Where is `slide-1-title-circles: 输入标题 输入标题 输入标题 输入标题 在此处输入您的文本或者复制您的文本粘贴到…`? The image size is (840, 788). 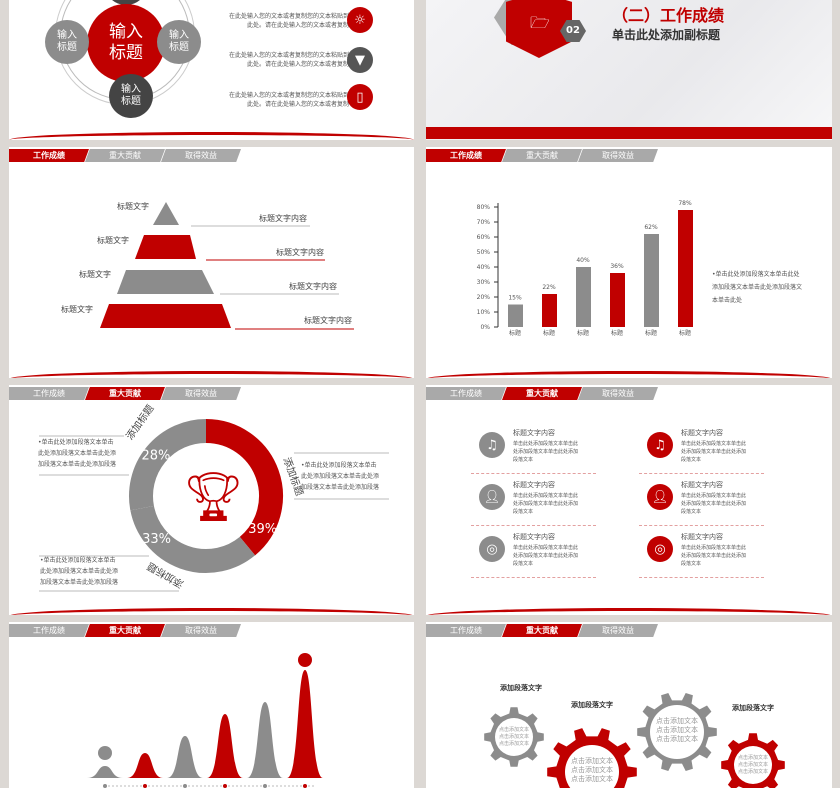
slide-1-title-circles: 输入标题 输入标题 输入标题 输入标题 在此处输入您的文本或者复制您的文本粘贴到… is located at coordinates (211, 70).